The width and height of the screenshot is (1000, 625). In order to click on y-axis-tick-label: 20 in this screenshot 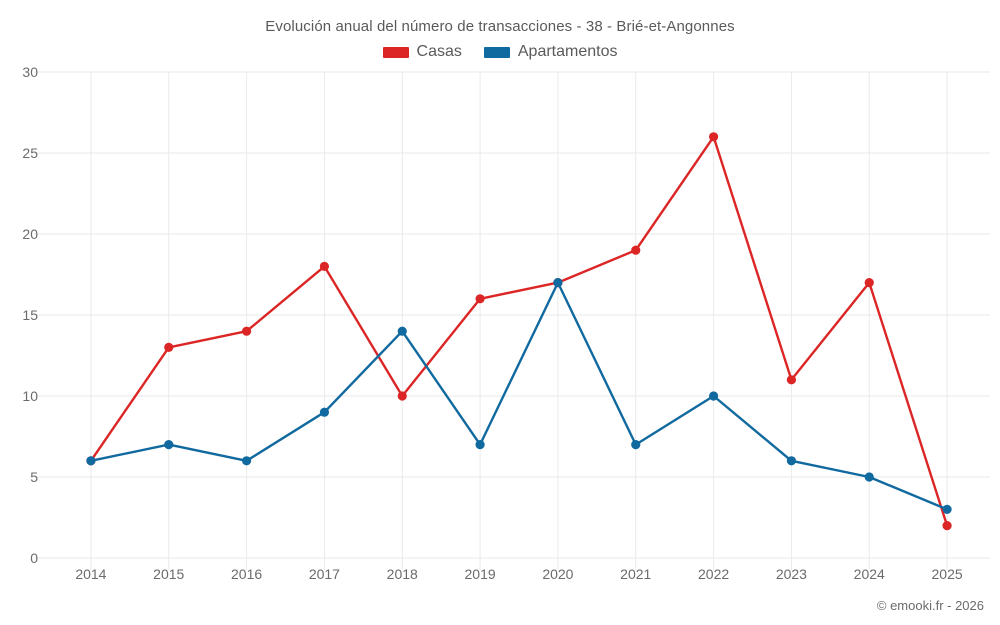, I will do `click(30, 234)`.